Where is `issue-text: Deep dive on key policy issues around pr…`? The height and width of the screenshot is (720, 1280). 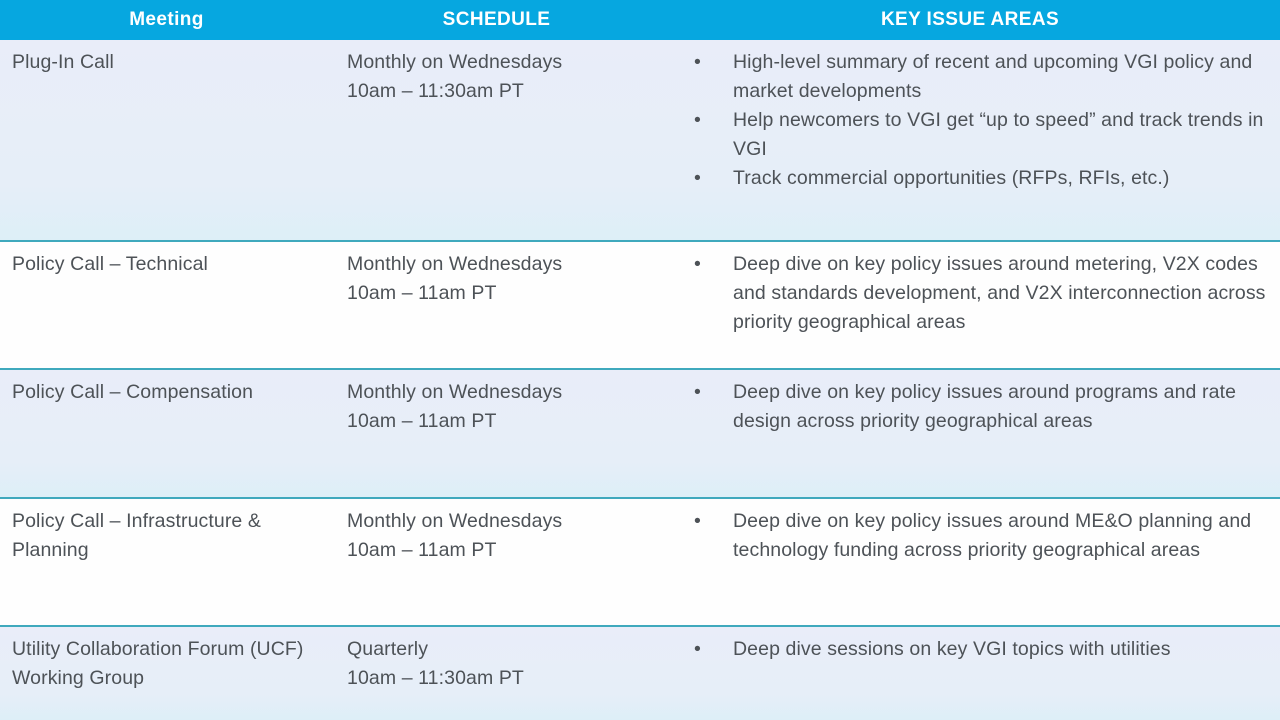
issue-text: Deep dive on key policy issues around pr… is located at coordinates (985, 406).